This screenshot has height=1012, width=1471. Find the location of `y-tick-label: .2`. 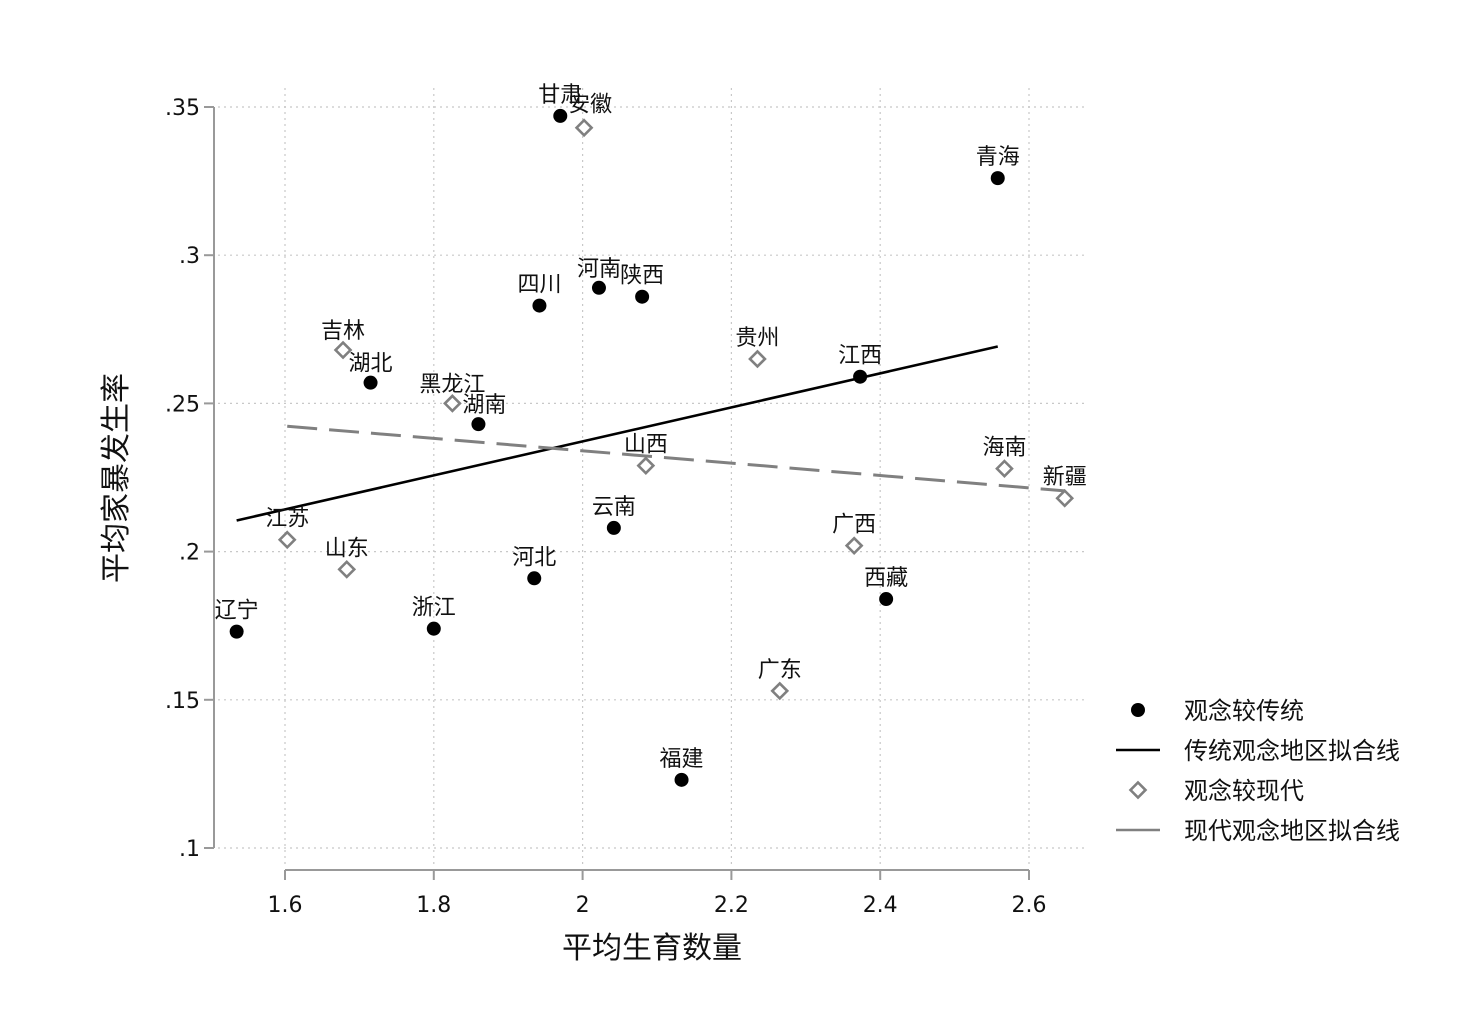

y-tick-label: .2 is located at coordinates (189, 553).